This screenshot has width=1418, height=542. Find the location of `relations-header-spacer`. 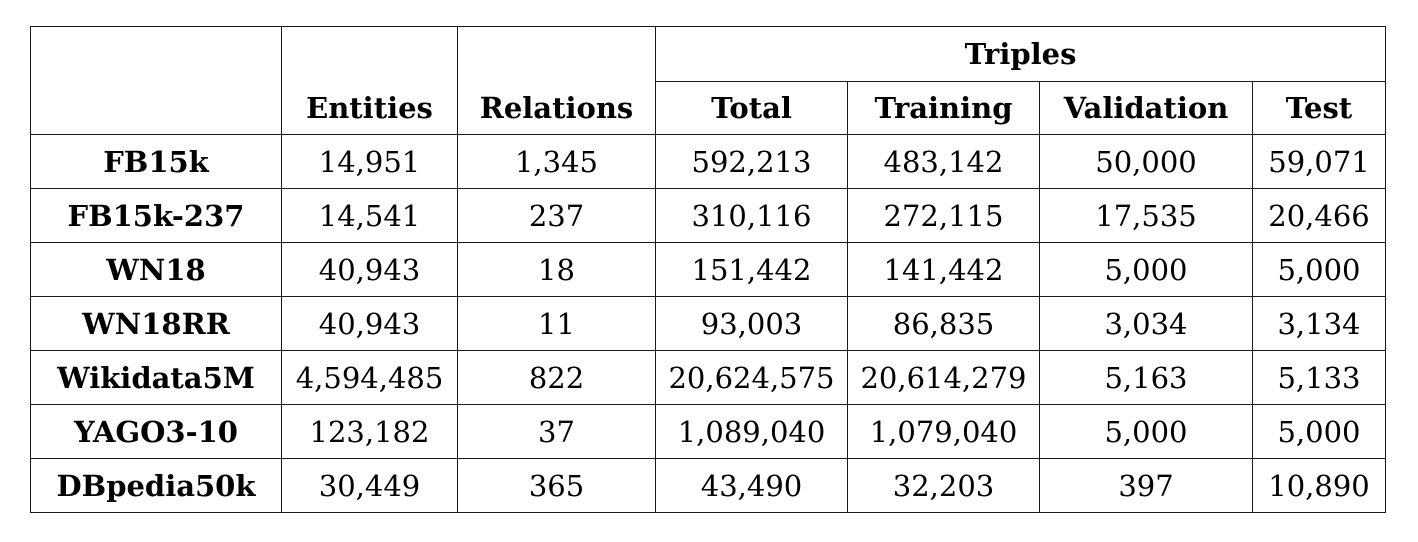

relations-header-spacer is located at coordinates (556, 54).